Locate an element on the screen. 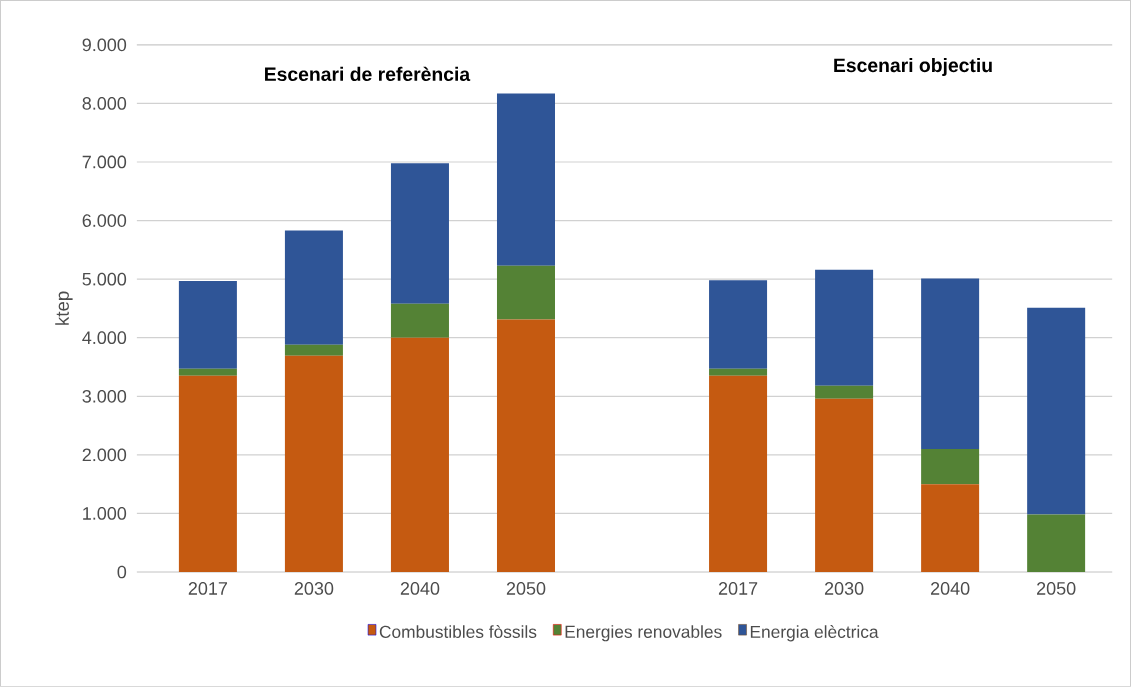  annotation: Escenari de referència is located at coordinates (368, 74).